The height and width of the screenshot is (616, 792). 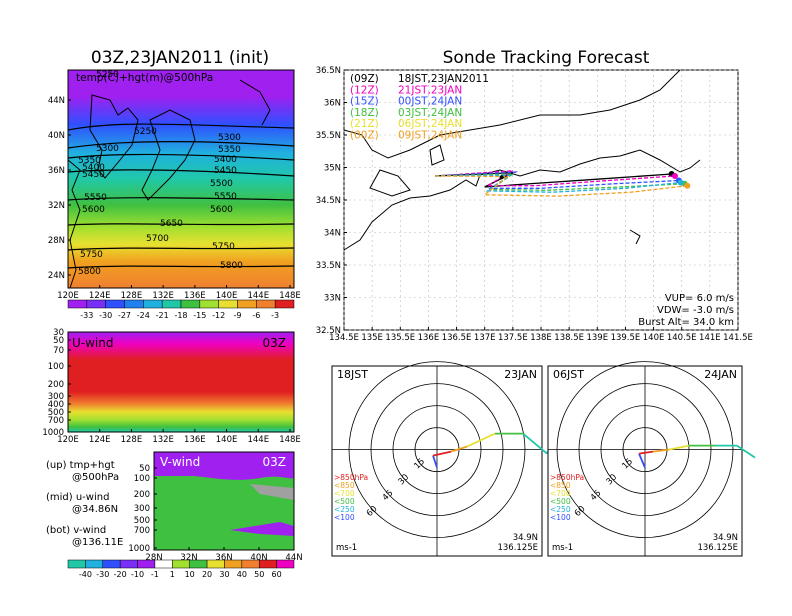 I want to click on colorbar-label: -12, so click(x=218, y=315).